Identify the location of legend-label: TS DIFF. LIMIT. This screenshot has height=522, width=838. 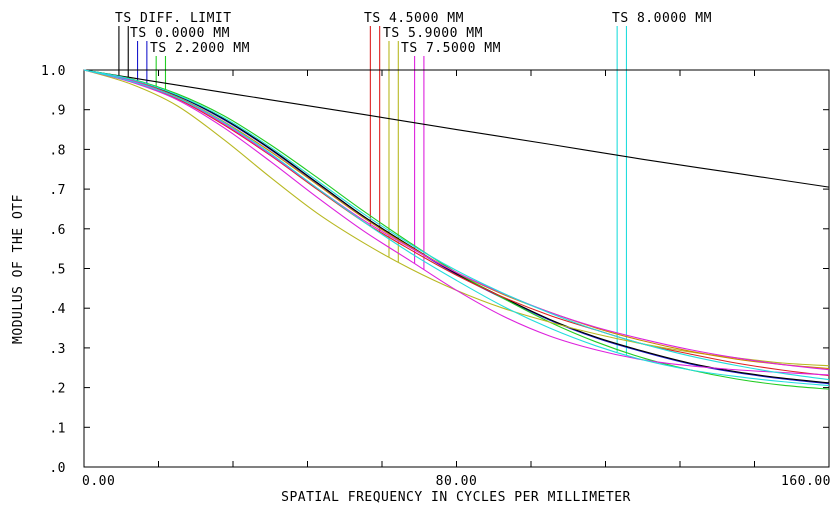
(173, 18).